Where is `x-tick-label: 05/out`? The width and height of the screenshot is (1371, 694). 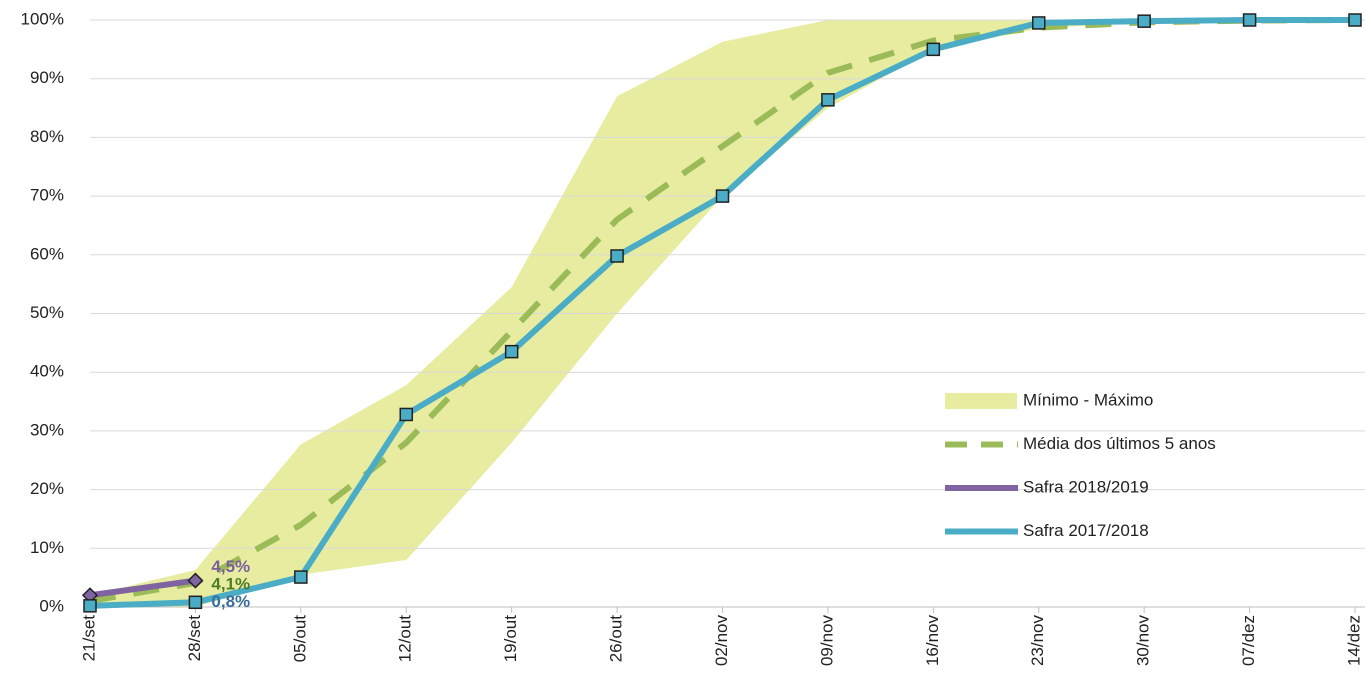
x-tick-label: 05/out is located at coordinates (299, 639).